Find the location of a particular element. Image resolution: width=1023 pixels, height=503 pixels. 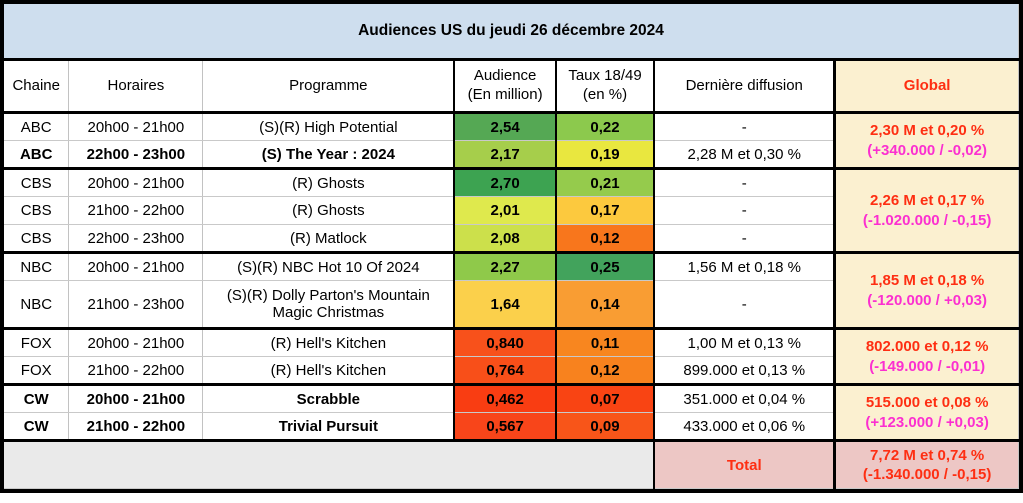

program-cell: (S)(R) NBC Hot 10 Of 2024 is located at coordinates (329, 266).